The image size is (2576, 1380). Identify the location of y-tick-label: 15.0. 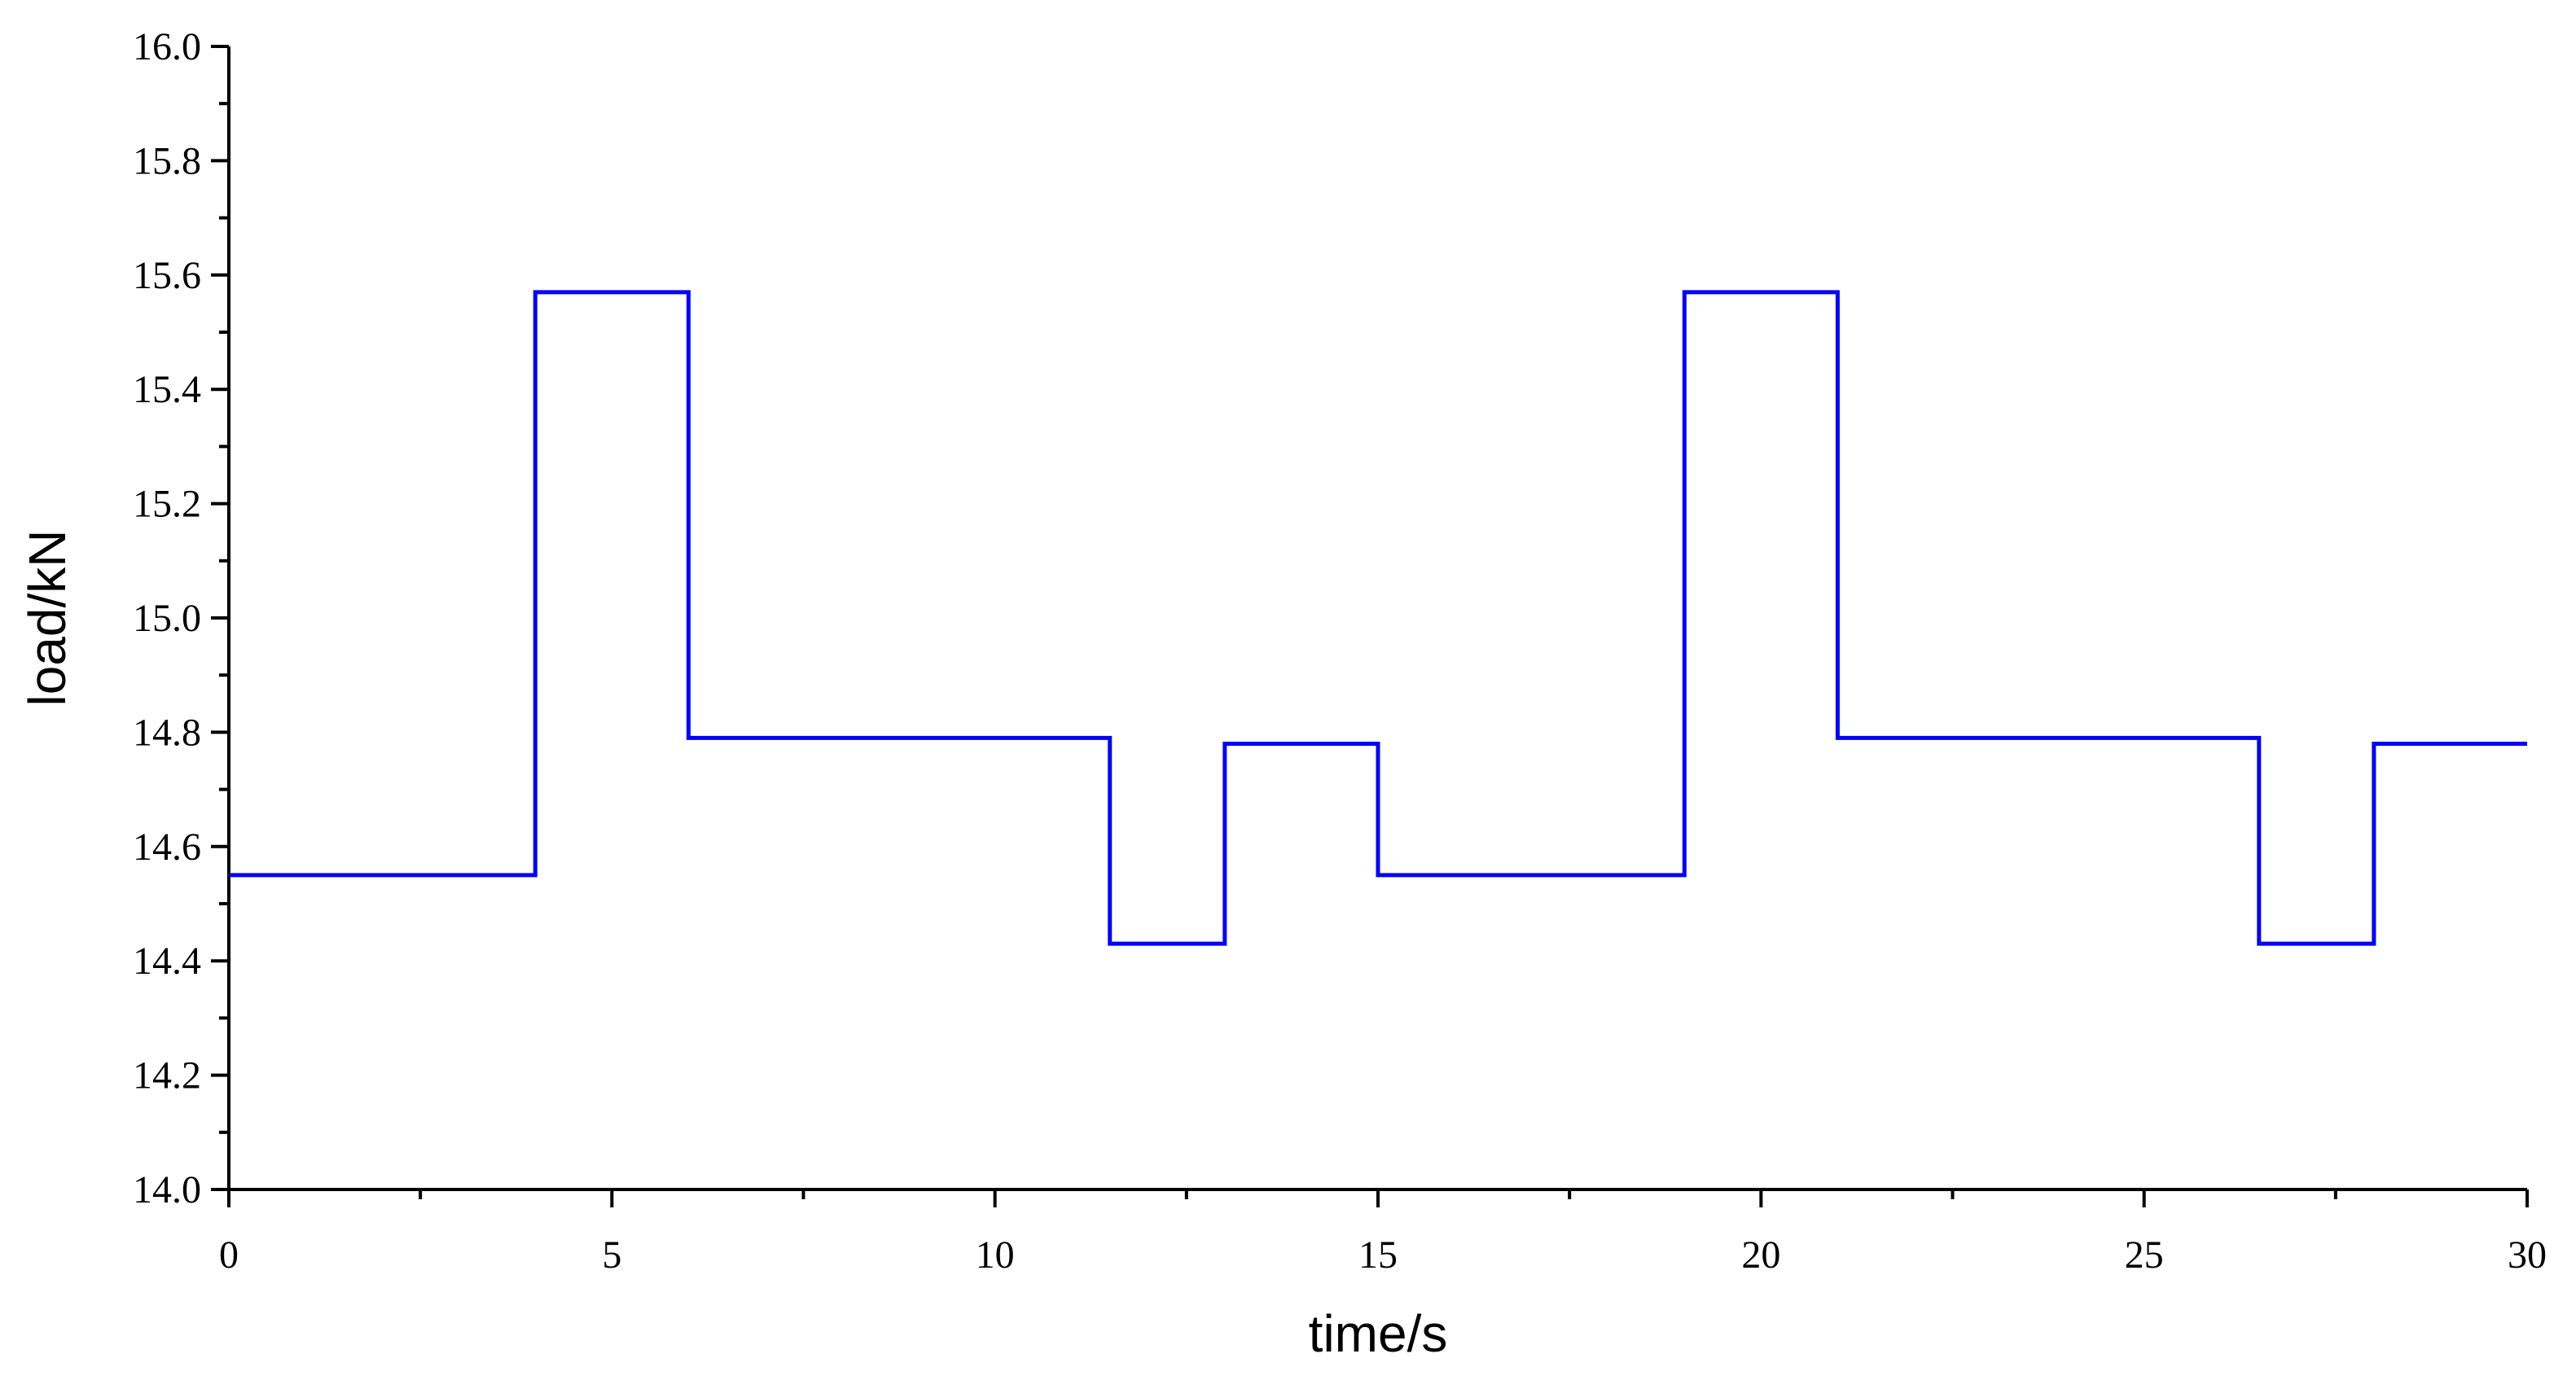
(167, 618).